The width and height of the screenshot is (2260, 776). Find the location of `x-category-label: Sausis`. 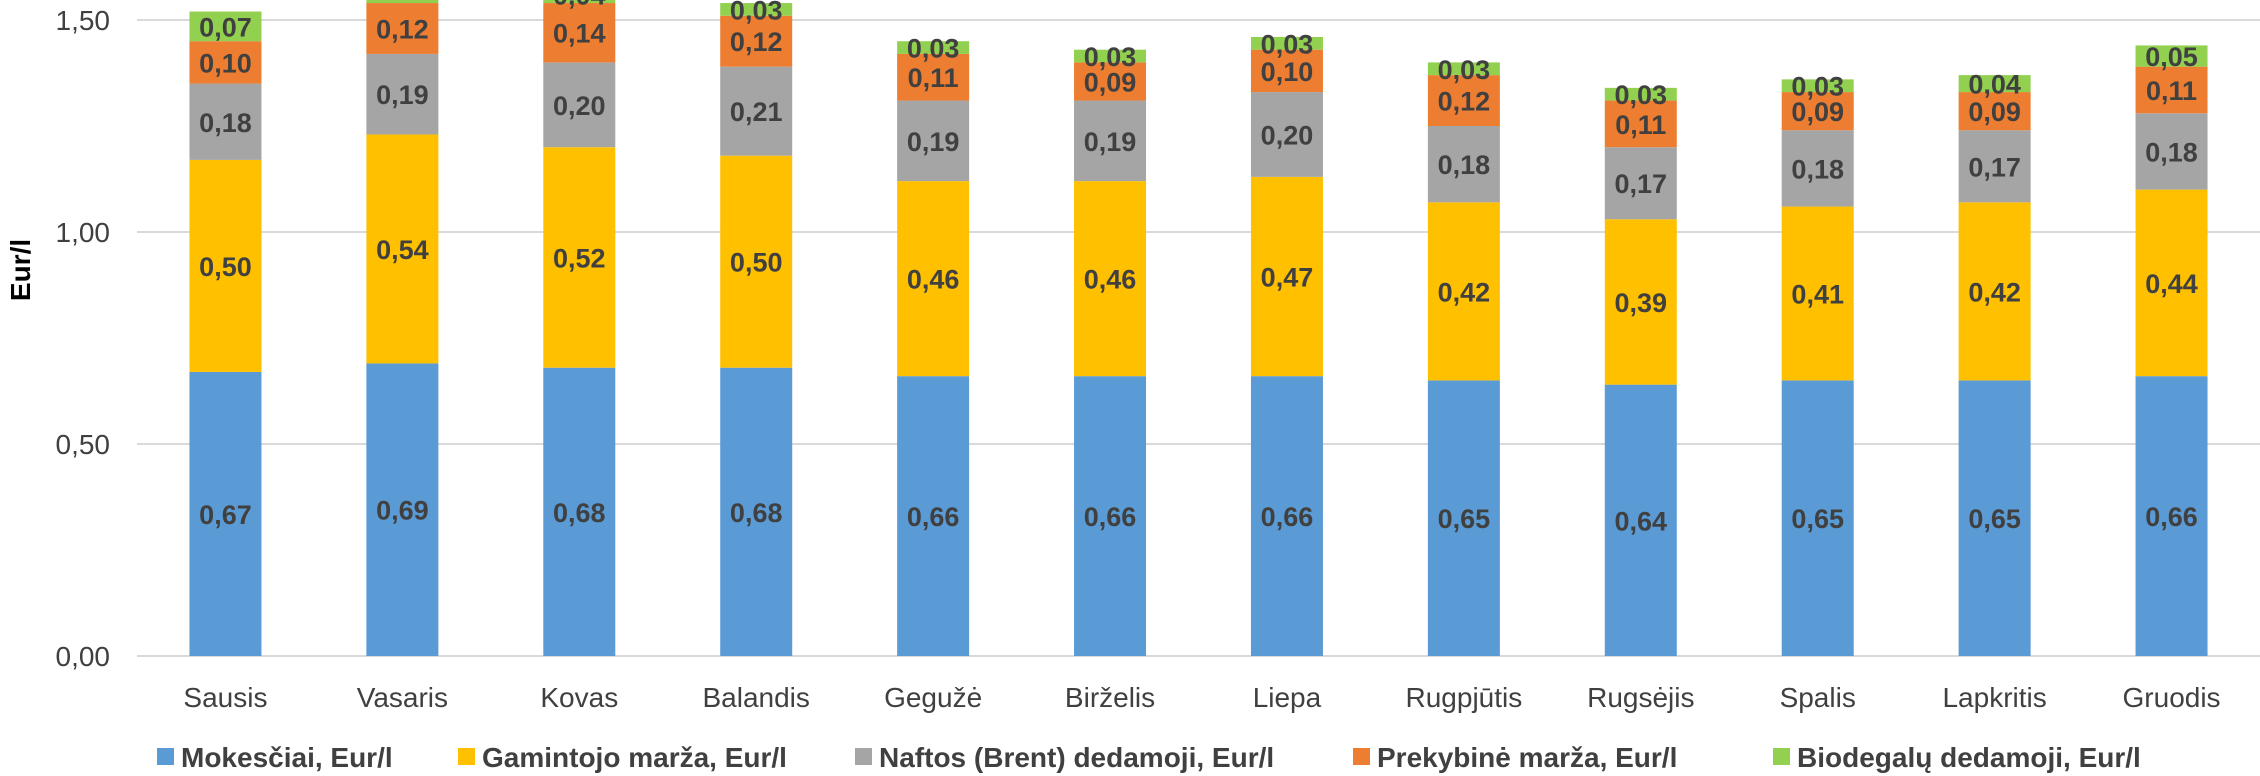

x-category-label: Sausis is located at coordinates (225, 697).